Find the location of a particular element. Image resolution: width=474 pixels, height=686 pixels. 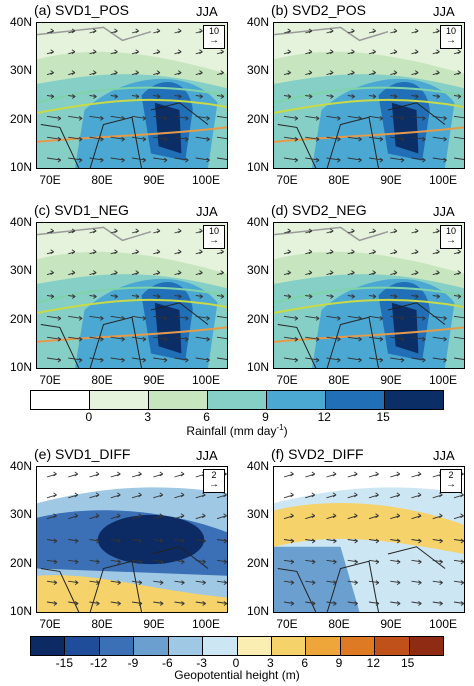

panel-title: (f) SVD2_DIFF is located at coordinates (317, 454).